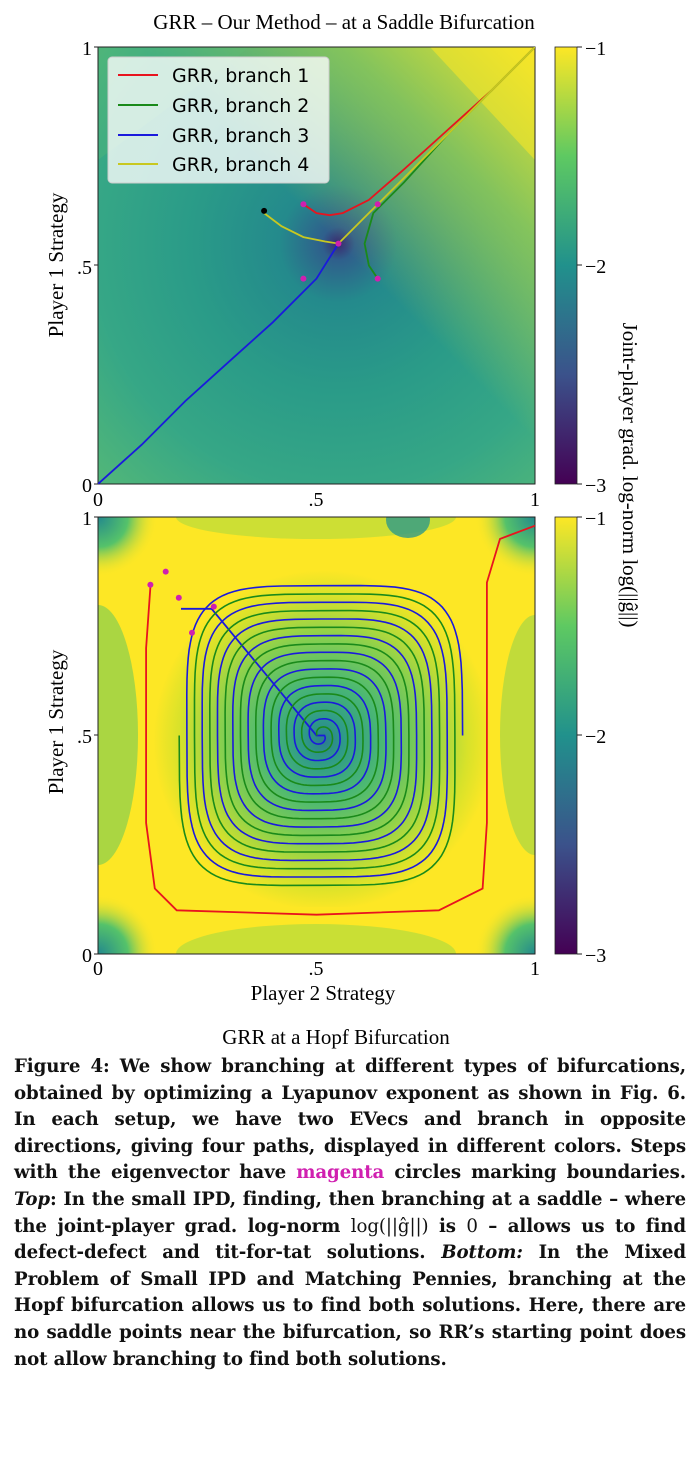 The image size is (700, 1459). What do you see at coordinates (62, 1066) in the screenshot?
I see `caption-label: Figure 4:` at bounding box center [62, 1066].